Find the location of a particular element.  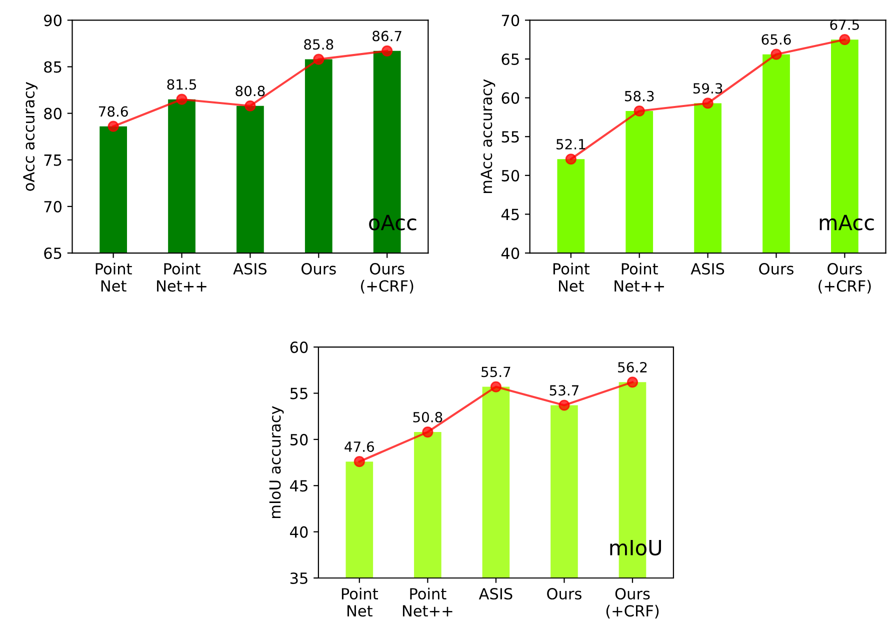

data-label: 50.8 is located at coordinates (427, 417).